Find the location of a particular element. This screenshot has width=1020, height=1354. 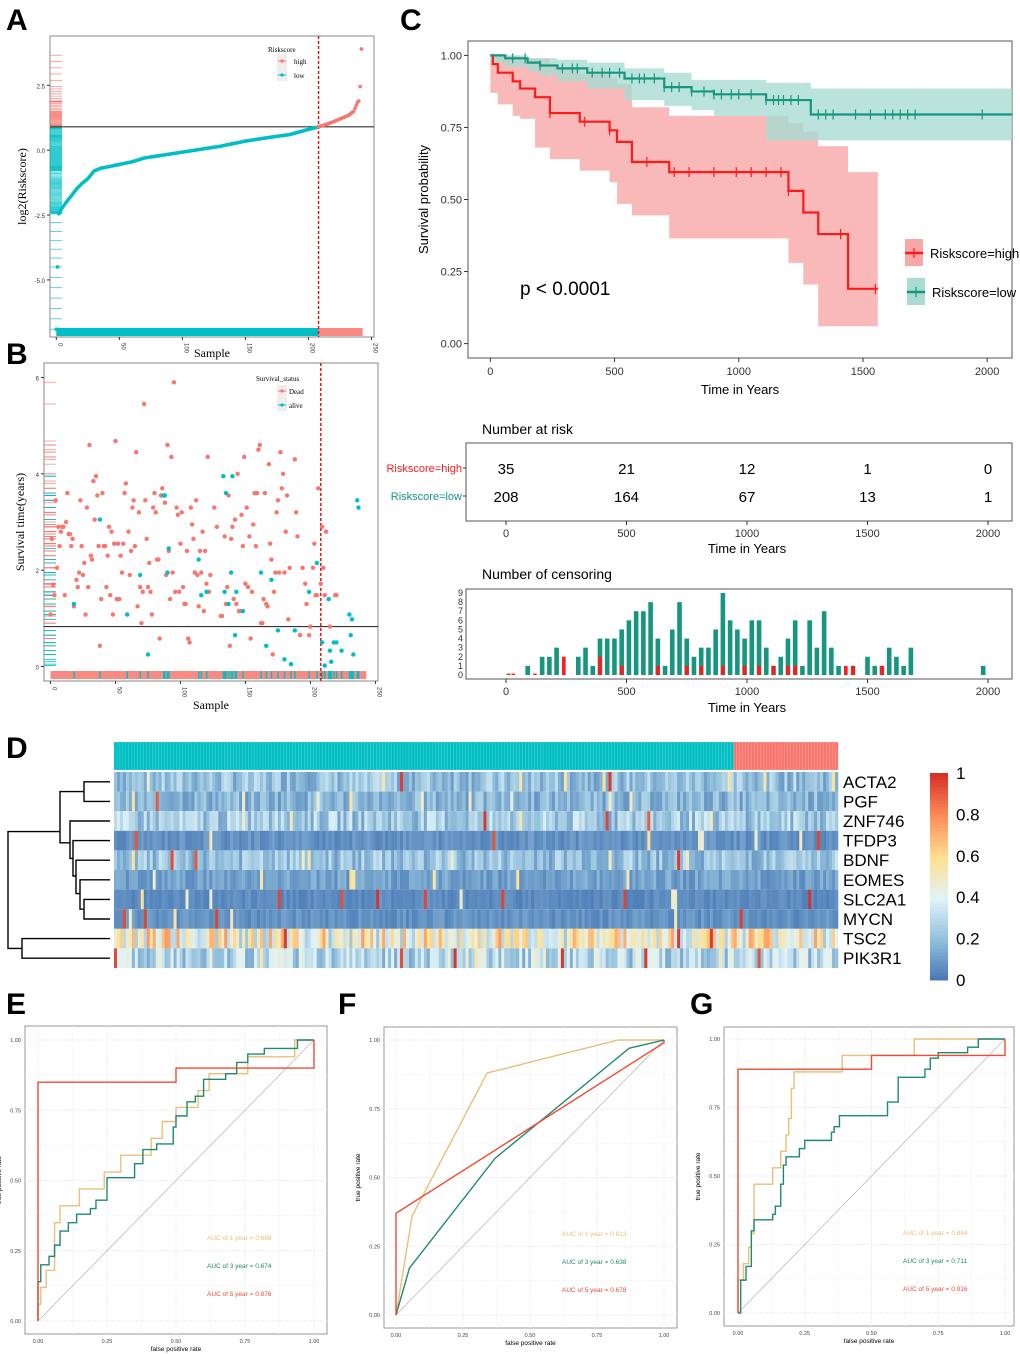

y-axis-title: Survival probability is located at coordinates (423, 199).